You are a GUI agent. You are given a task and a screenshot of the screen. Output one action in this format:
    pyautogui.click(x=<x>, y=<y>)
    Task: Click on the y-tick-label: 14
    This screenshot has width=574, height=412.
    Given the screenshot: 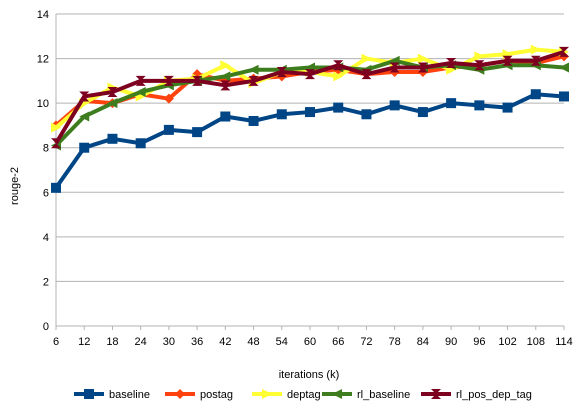 What is the action you would take?
    pyautogui.click(x=43, y=15)
    